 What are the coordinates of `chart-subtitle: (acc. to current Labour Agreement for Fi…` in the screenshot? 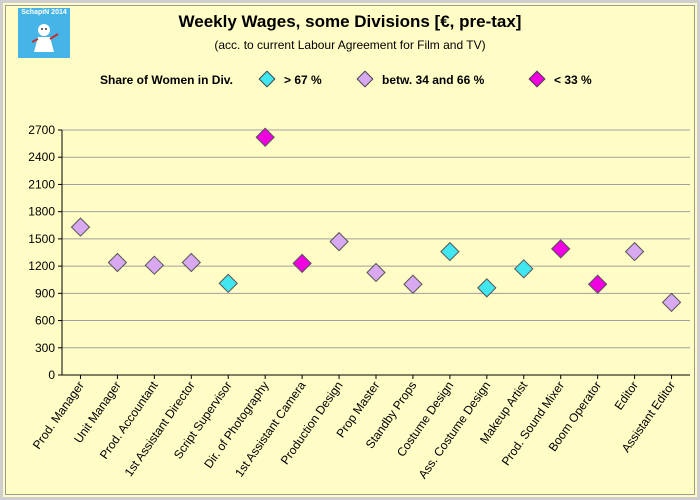 It's located at (350, 45).